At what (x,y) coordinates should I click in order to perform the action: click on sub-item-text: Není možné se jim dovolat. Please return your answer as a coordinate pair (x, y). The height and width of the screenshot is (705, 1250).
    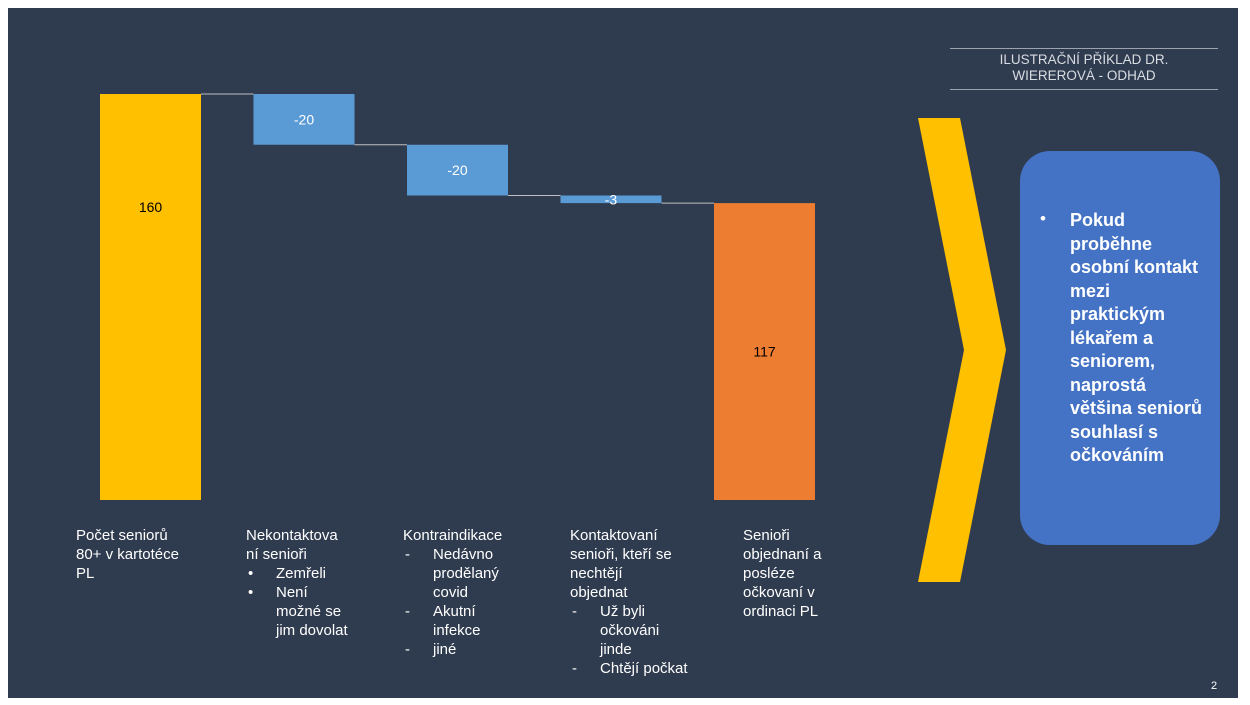
    Looking at the image, I should click on (312, 611).